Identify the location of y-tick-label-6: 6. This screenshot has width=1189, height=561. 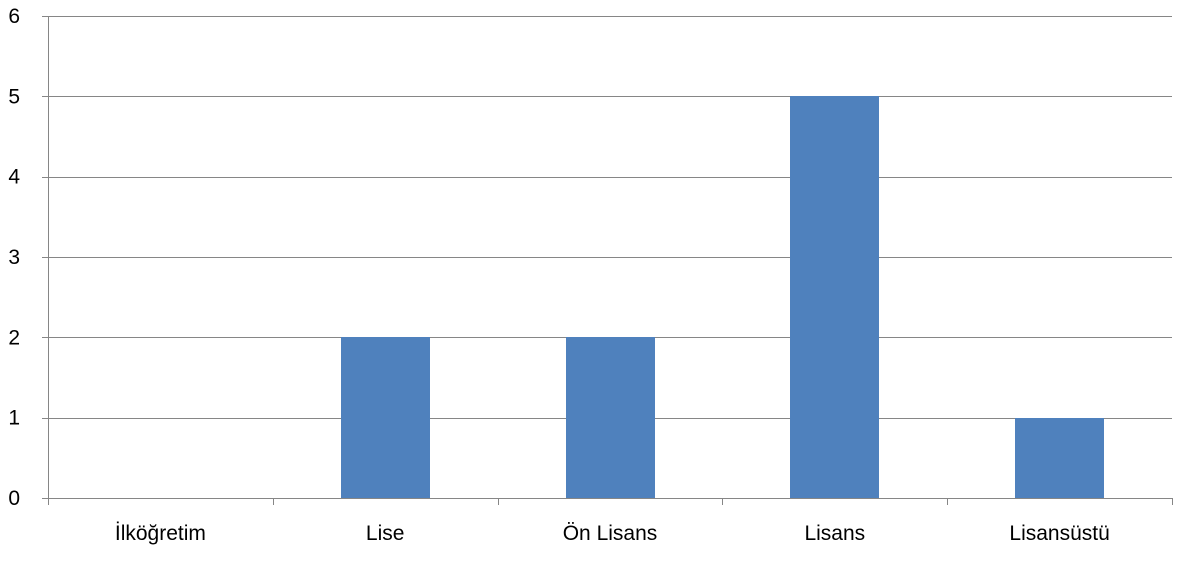
(14, 16).